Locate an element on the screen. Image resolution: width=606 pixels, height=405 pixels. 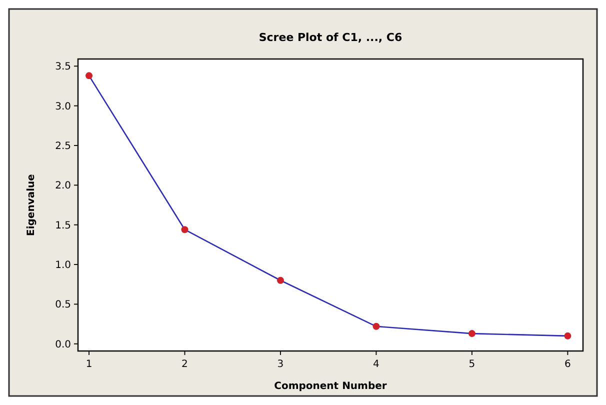
y-axis-title: Eigenvalue is located at coordinates (31, 205).